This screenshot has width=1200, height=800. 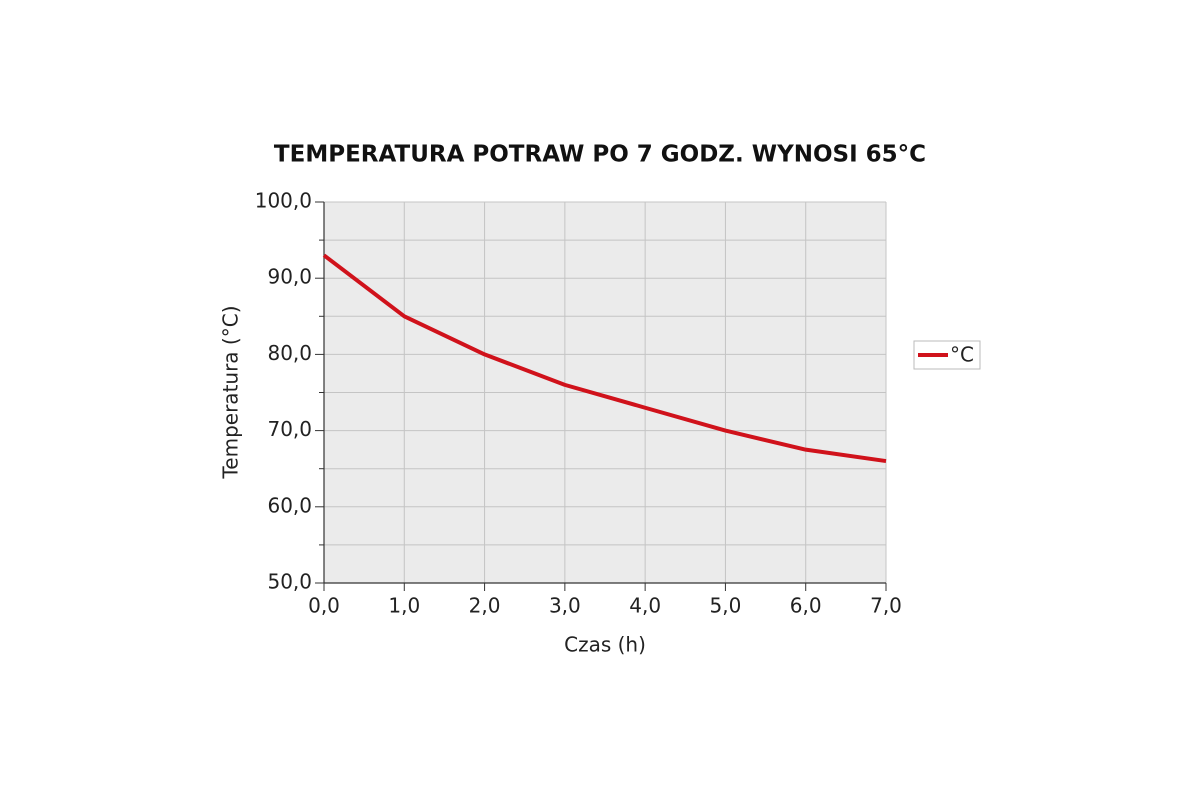 I want to click on x-tick-label: 1,0, so click(x=404, y=606).